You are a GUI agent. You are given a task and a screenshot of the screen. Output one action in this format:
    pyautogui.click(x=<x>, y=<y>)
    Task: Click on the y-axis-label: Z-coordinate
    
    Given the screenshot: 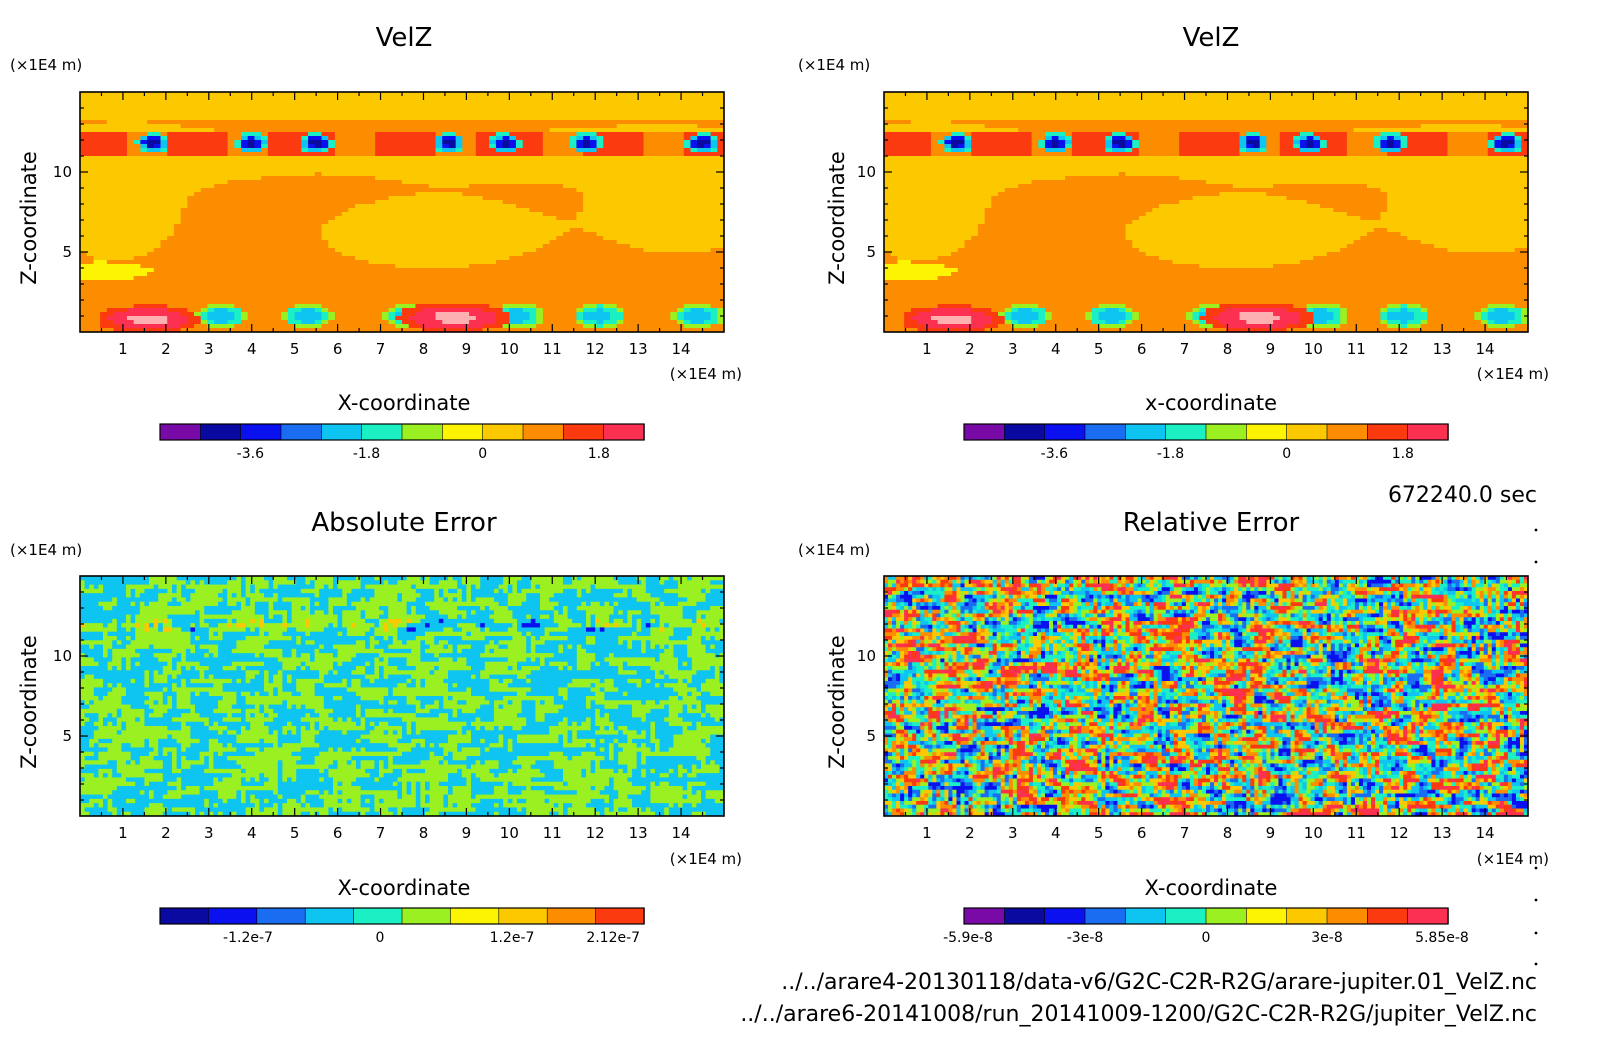 What is the action you would take?
    pyautogui.click(x=837, y=218)
    